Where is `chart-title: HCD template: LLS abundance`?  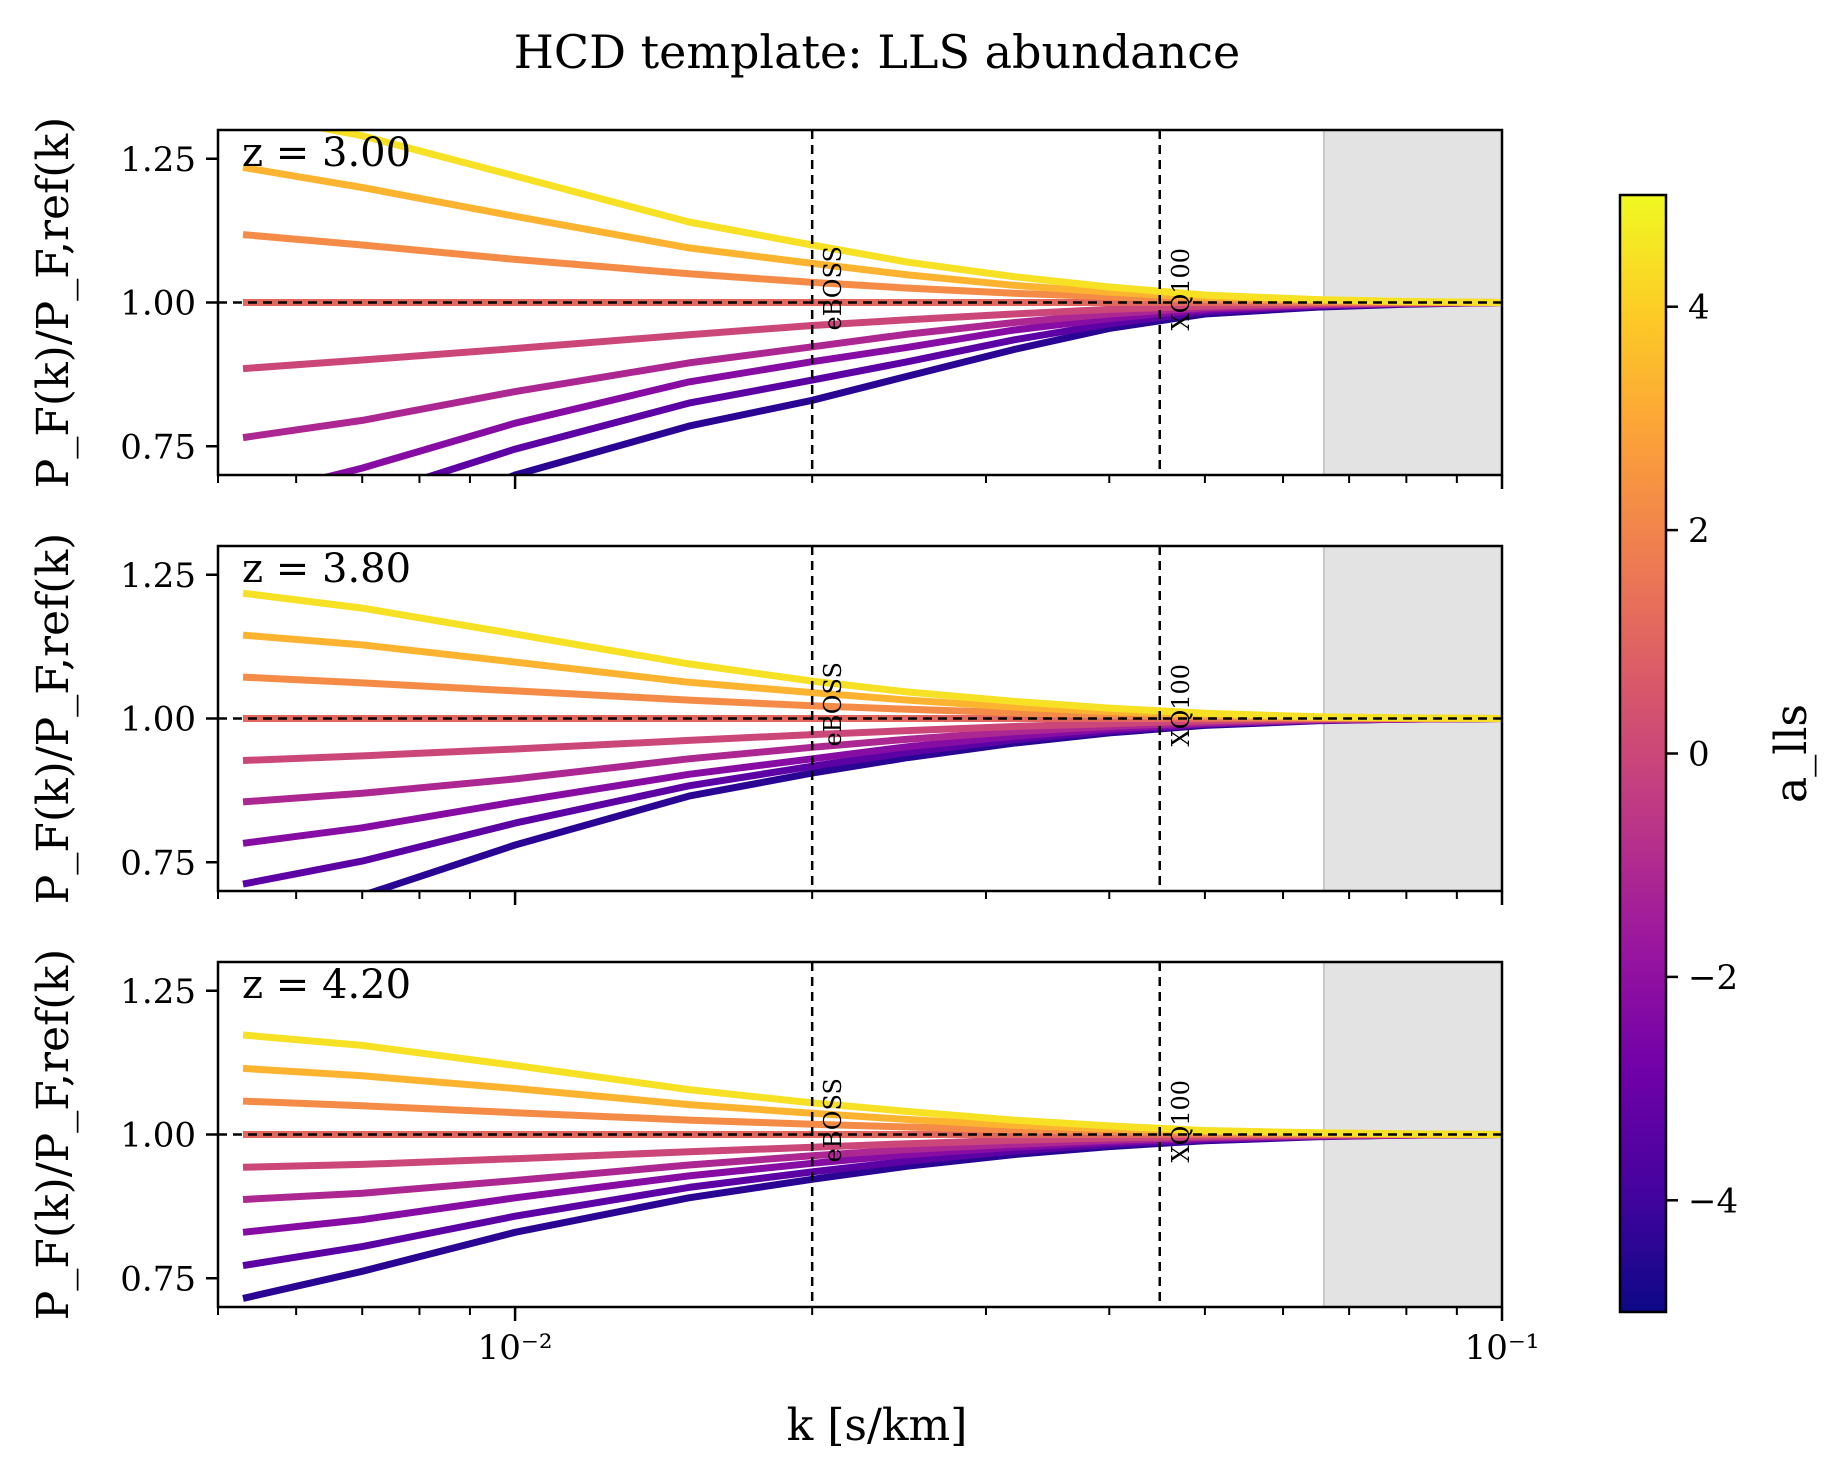
chart-title: HCD template: LLS abundance is located at coordinates (877, 52).